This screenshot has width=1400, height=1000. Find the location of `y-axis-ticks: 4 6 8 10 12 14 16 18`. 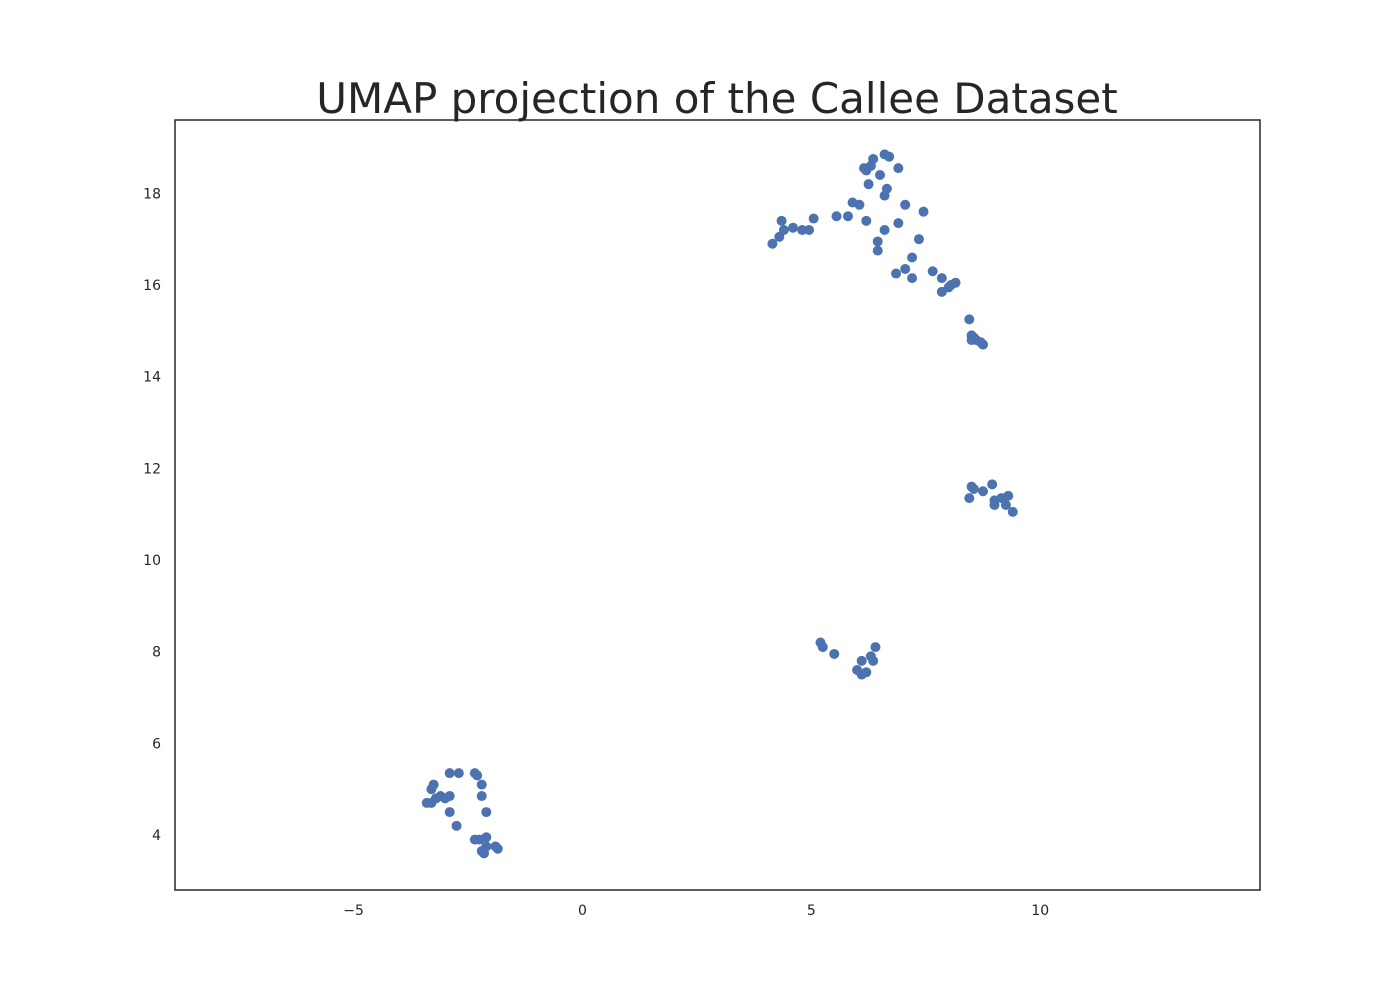

y-axis-ticks: 4 6 8 10 12 14 16 18 is located at coordinates (152, 515).